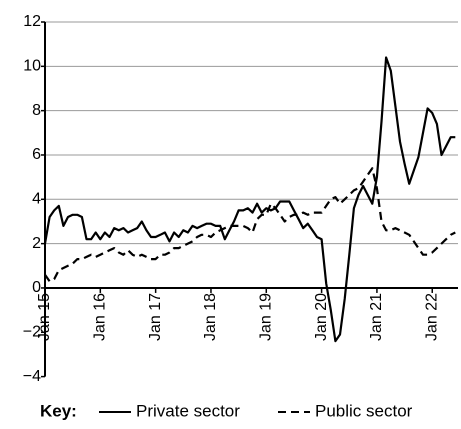 The height and width of the screenshot is (429, 461). I want to click on y-tick-label: 12, so click(32, 21).